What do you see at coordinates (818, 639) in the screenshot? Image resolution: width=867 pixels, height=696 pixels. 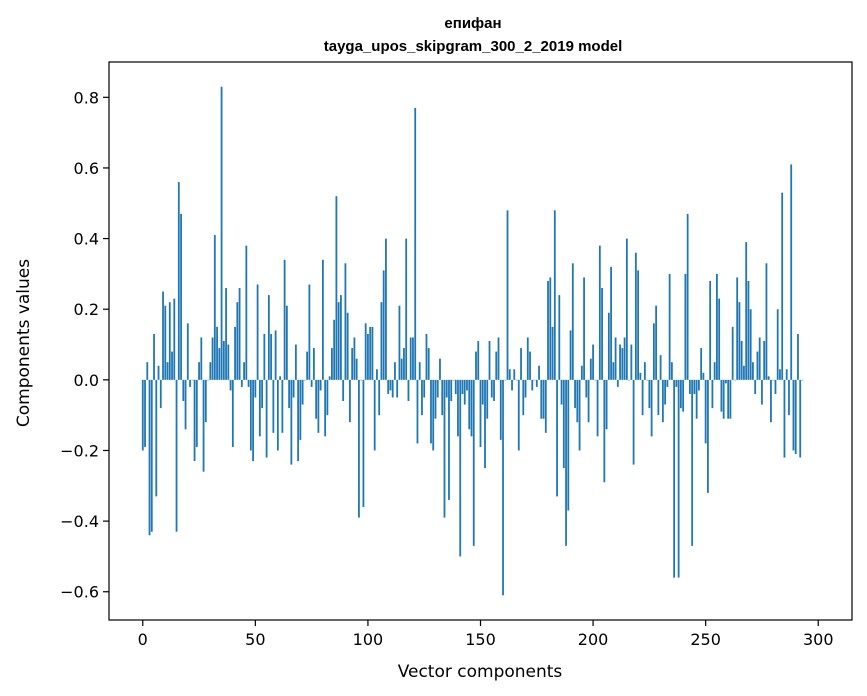 I see `x-tick-label: 300` at bounding box center [818, 639].